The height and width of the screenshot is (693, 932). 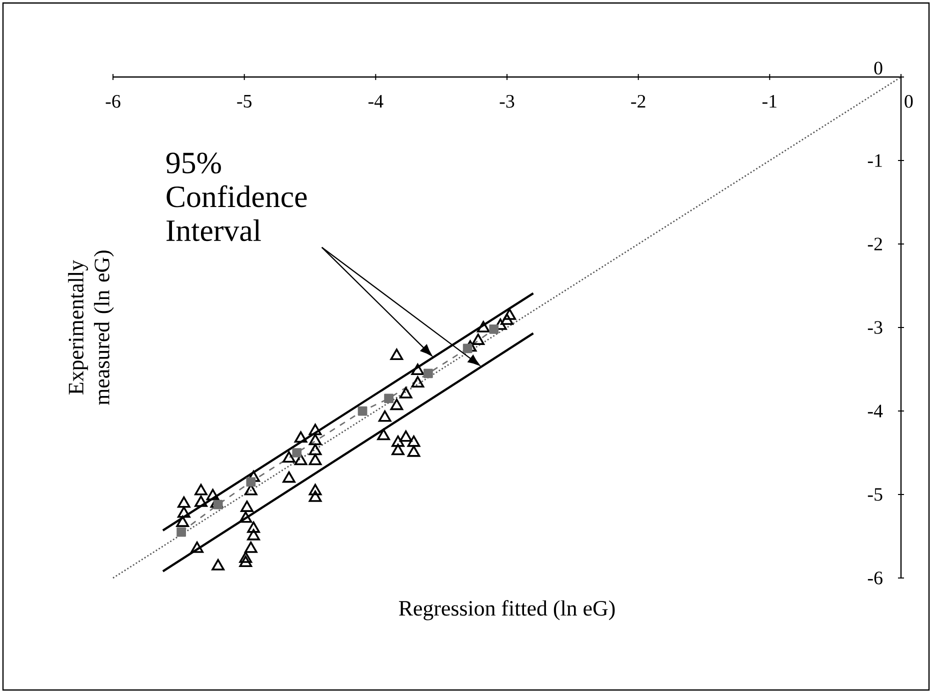 I want to click on y-tick-label: -3, so click(x=875, y=327).